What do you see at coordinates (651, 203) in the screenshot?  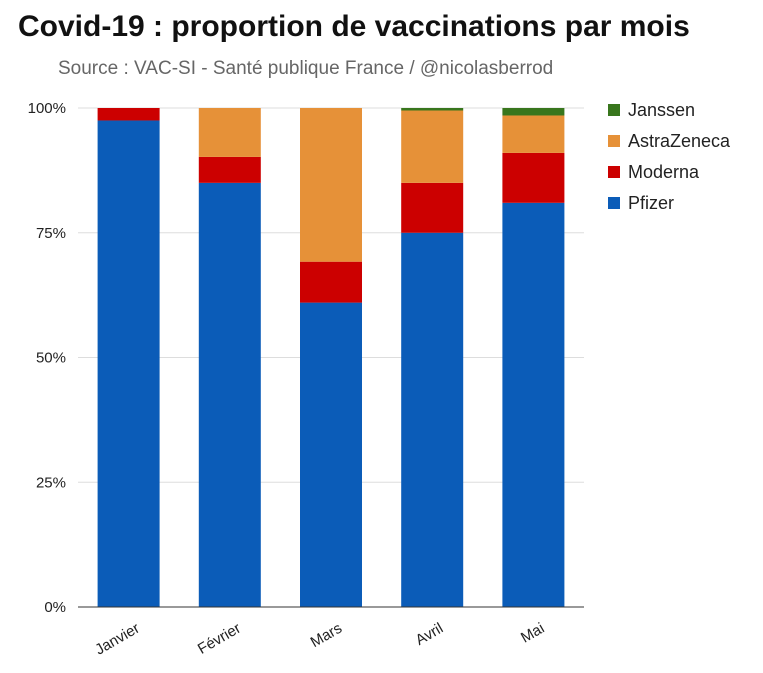 I see `legend-label-pfizer: Pfizer` at bounding box center [651, 203].